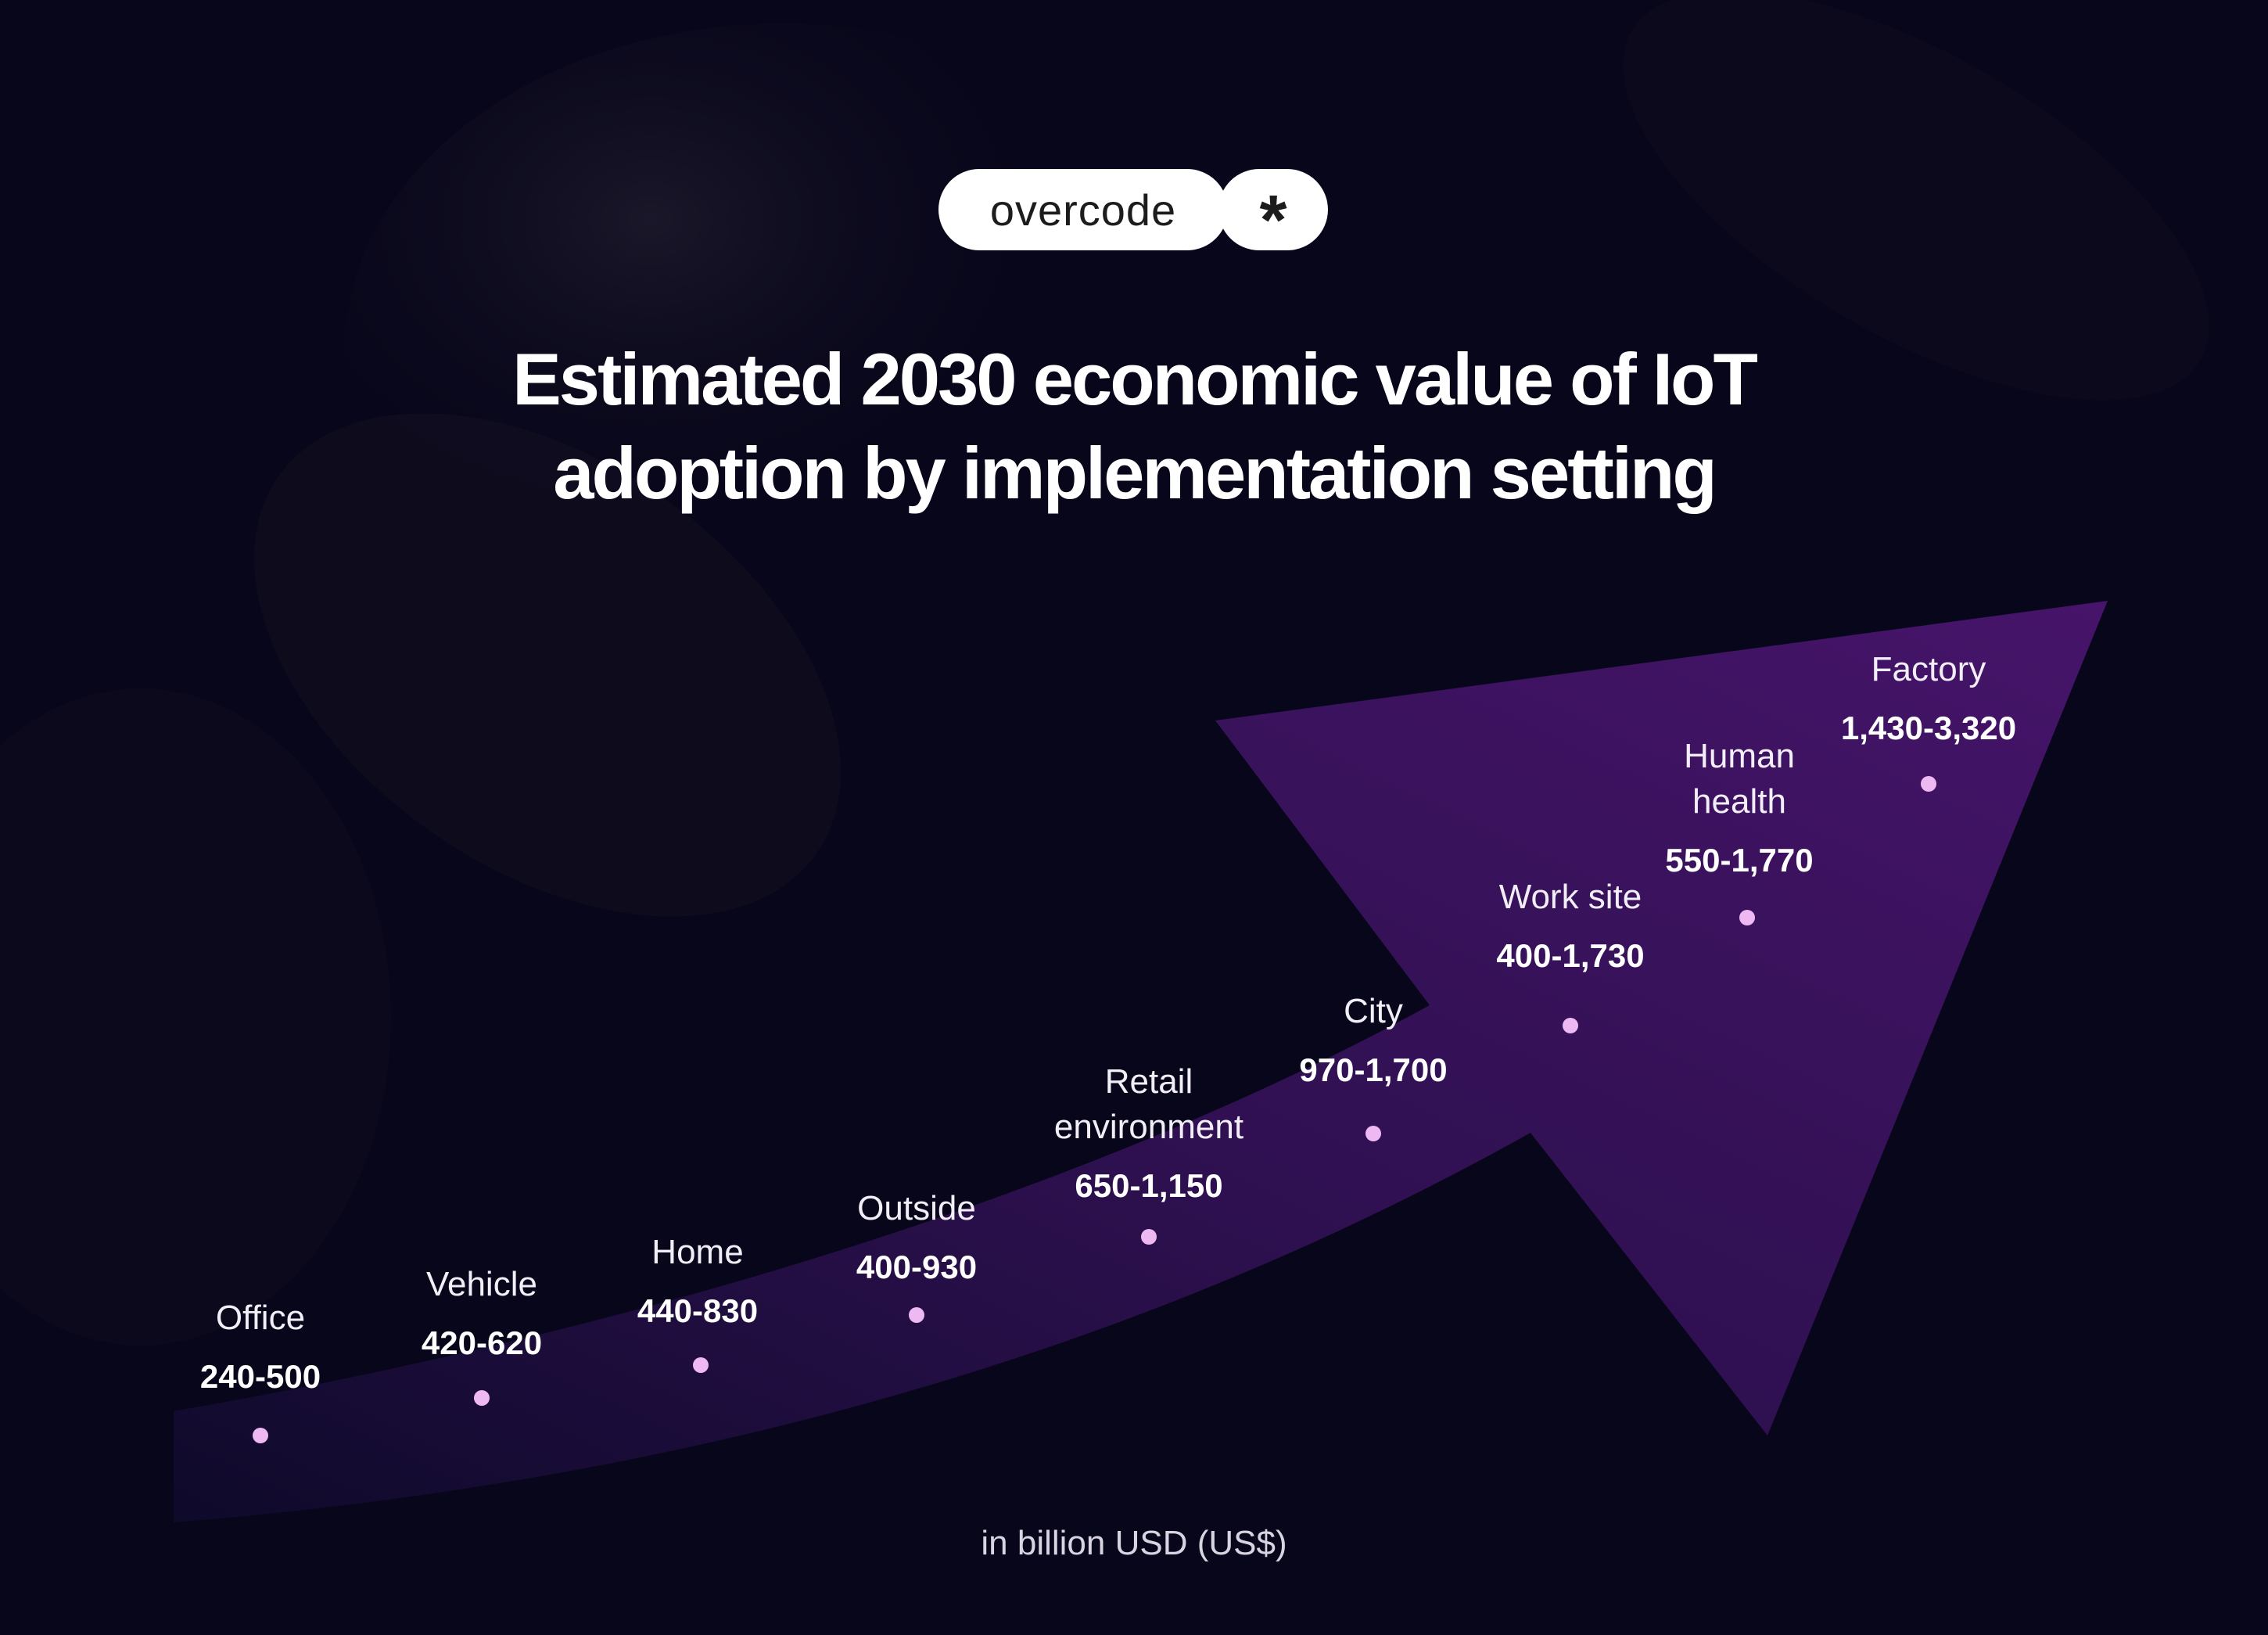 The height and width of the screenshot is (1635, 2268). Describe the element at coordinates (1570, 925) in the screenshot. I see `data-point-work-site: Work site 400-1,730` at that location.